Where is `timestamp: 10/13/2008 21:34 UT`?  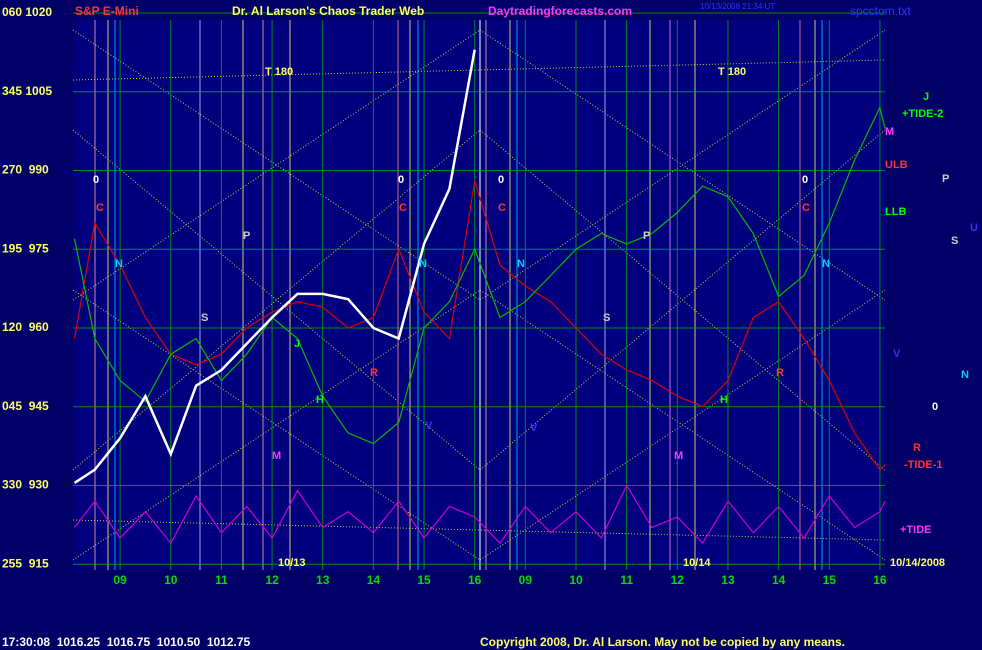 timestamp: 10/13/2008 21:34 UT is located at coordinates (737, 6).